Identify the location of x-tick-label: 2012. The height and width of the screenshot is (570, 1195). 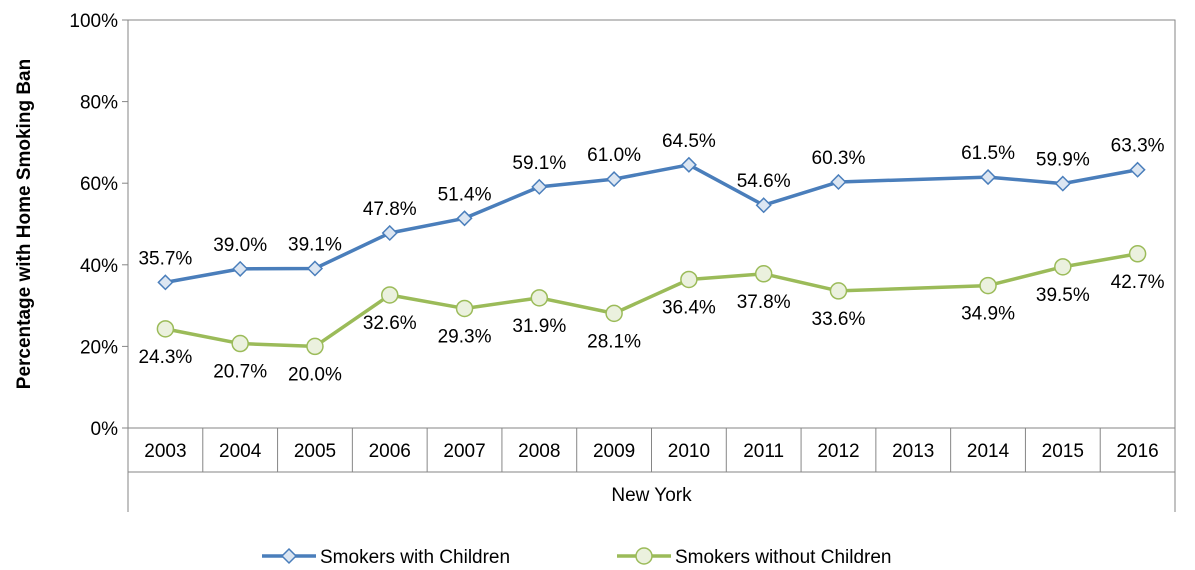
(838, 451).